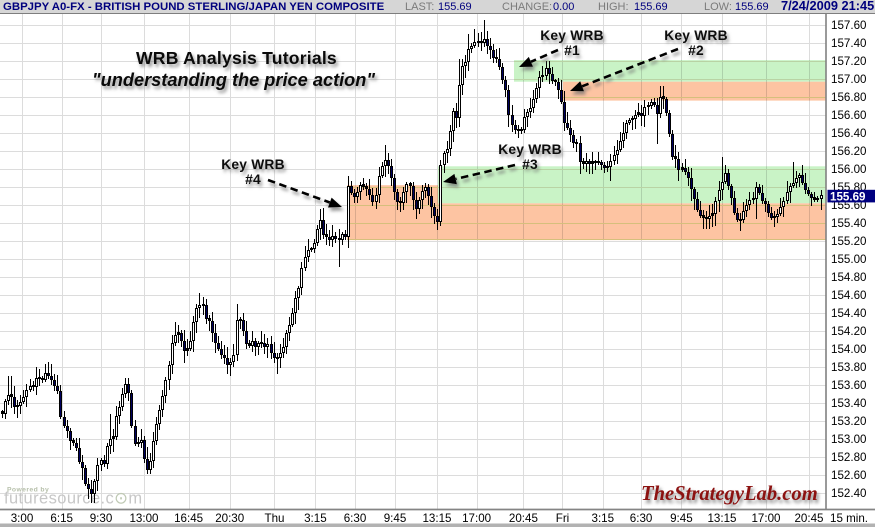 This screenshot has width=875, height=527. What do you see at coordinates (143, 518) in the screenshot?
I see `svg-text: 13:00` at bounding box center [143, 518].